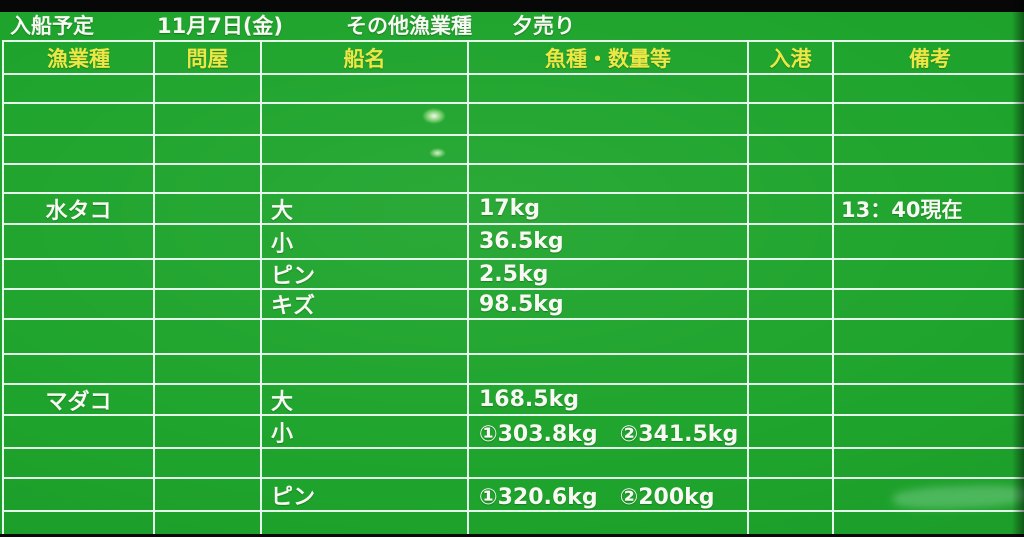 The height and width of the screenshot is (537, 1024). I want to click on table-cell-r1-c1, so click(79, 89).